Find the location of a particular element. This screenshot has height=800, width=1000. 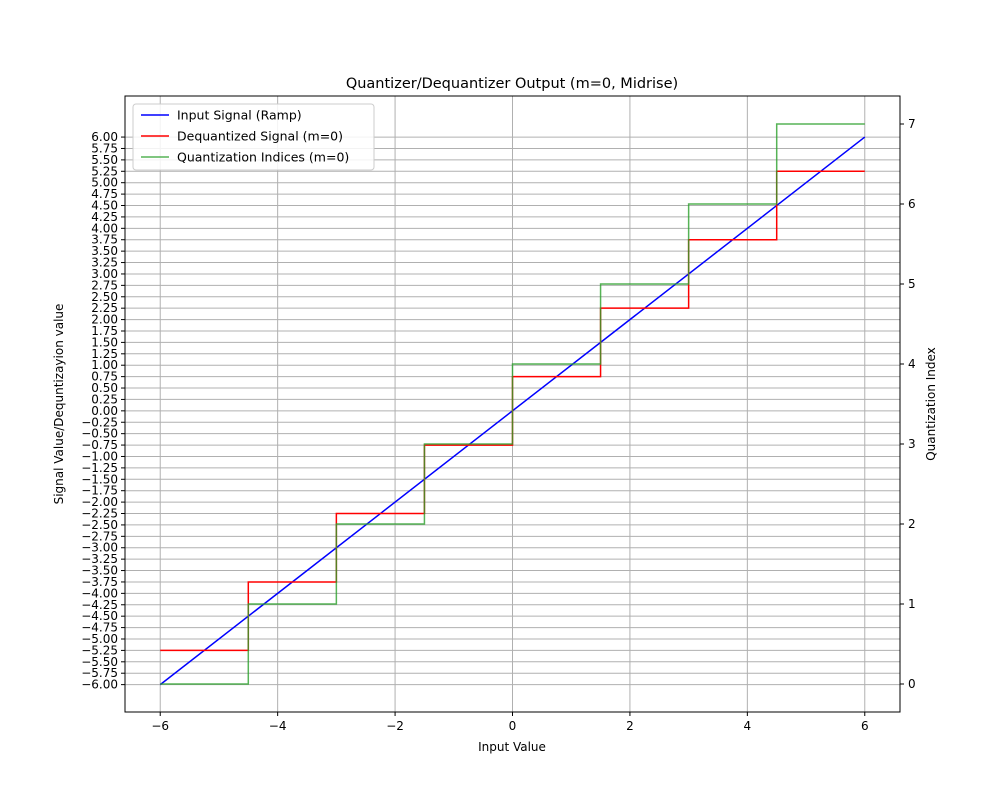

y-tick-label: −2.75 is located at coordinates (99, 536).